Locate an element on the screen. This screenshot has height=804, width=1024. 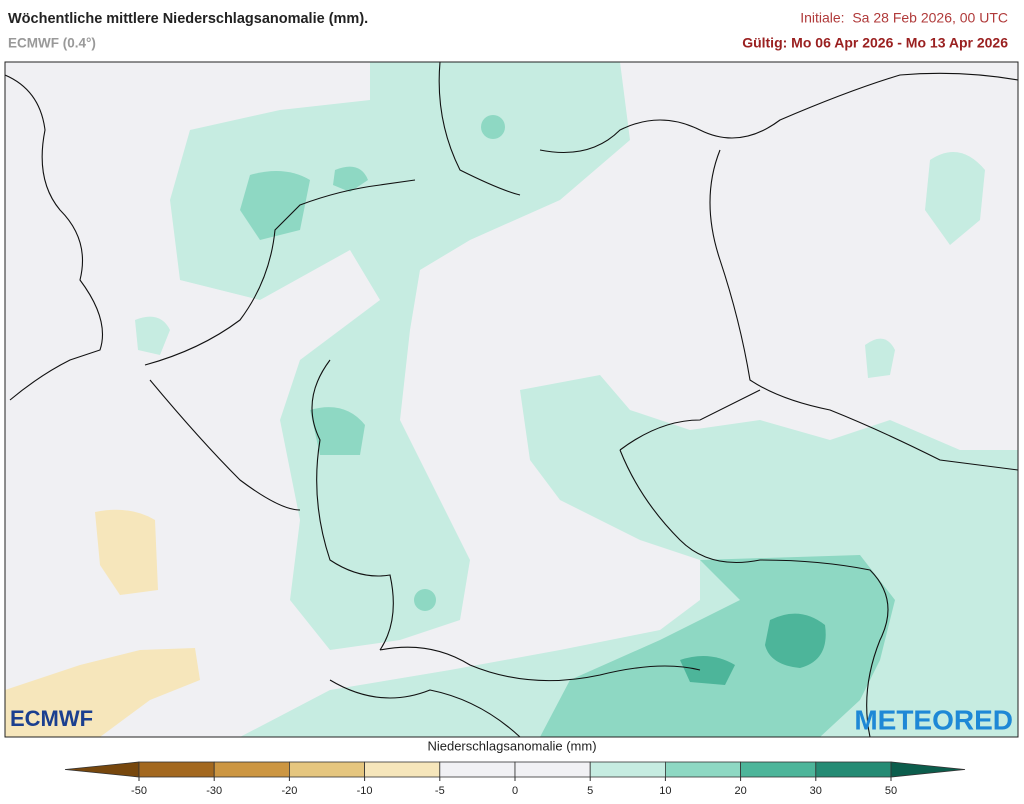
colorbar-tick-label: -10 is located at coordinates (365, 791).